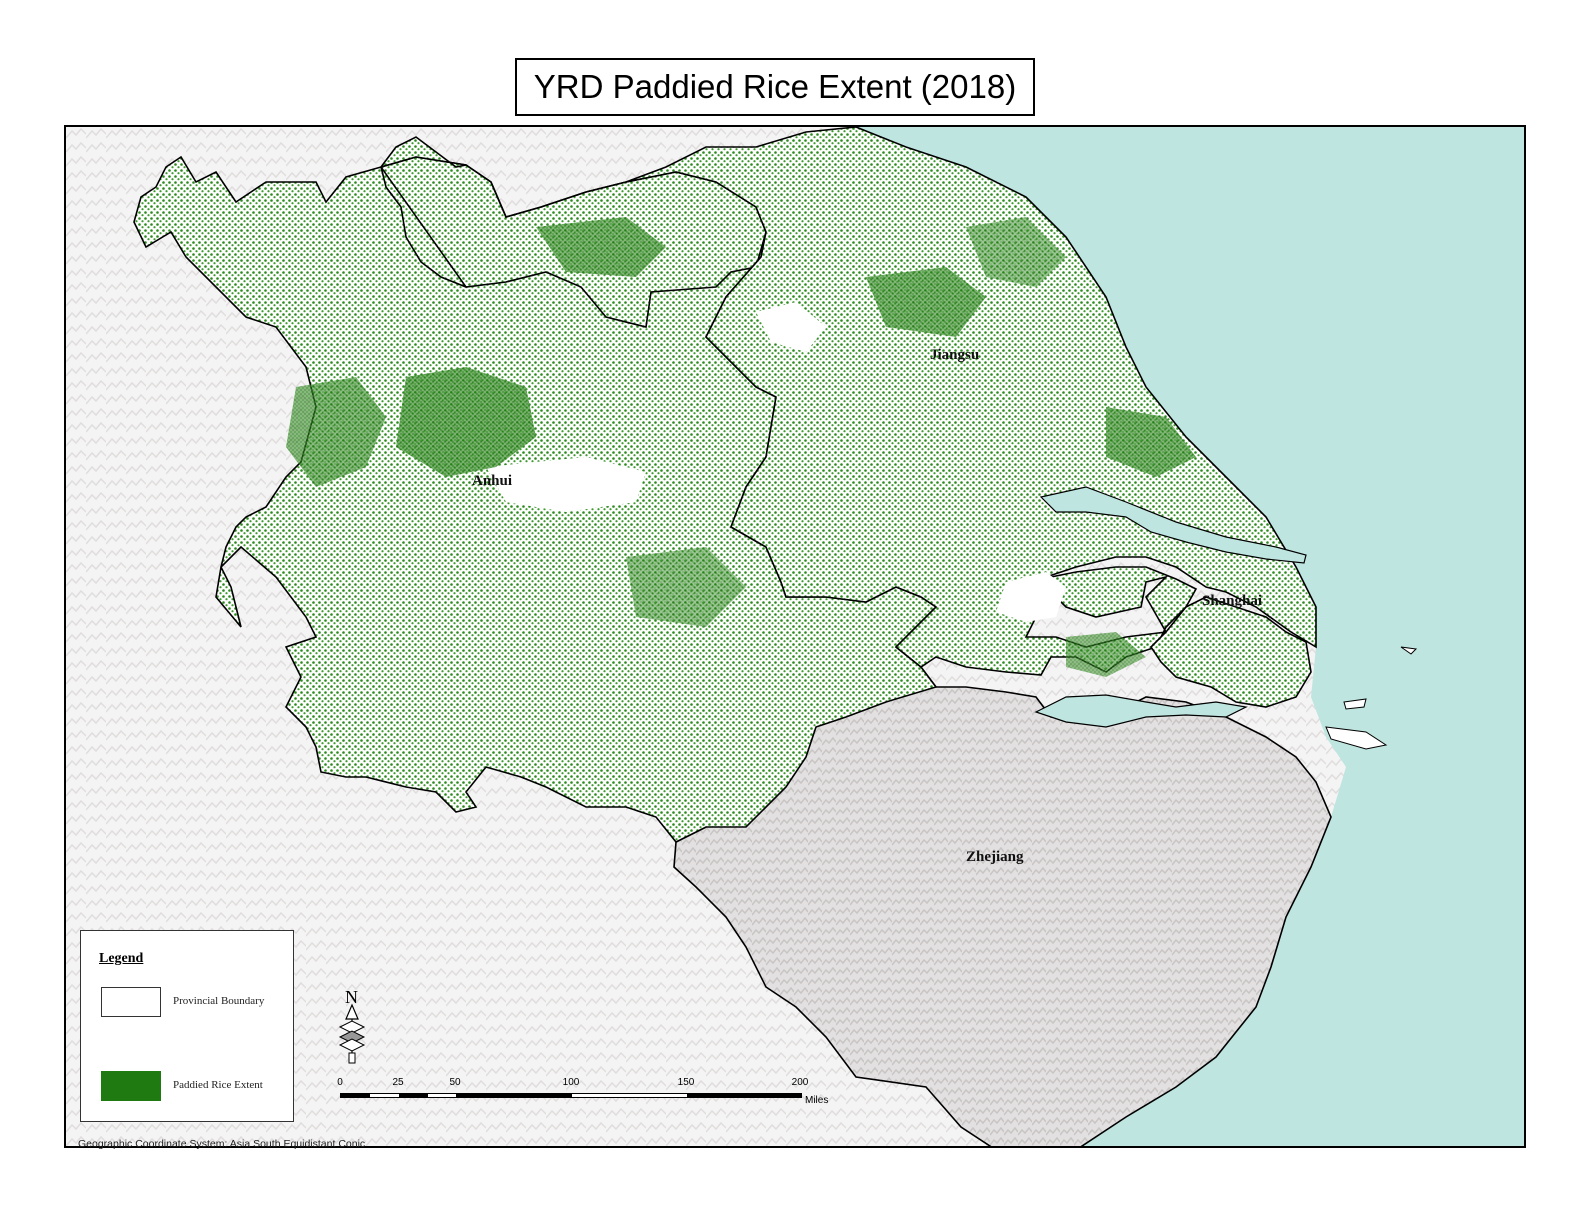 This screenshot has height=1211, width=1594. Describe the element at coordinates (800, 1082) in the screenshot. I see `scale-tick: 200` at that location.